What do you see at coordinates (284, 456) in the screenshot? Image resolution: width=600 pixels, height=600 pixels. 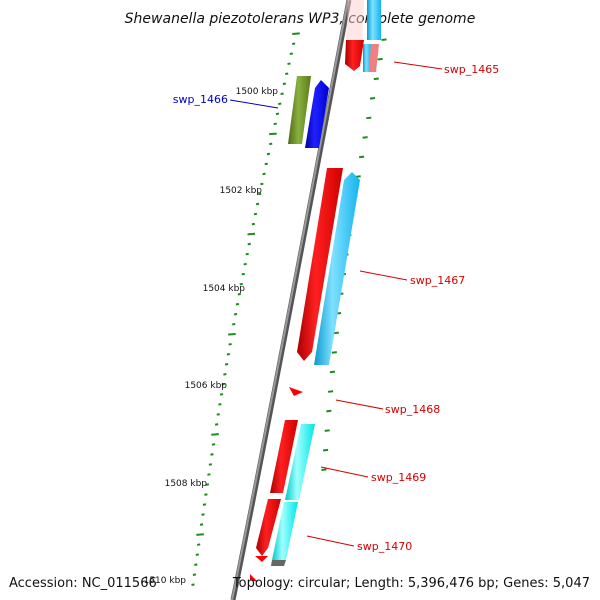 I see `cds-swp-1469-red` at bounding box center [284, 456].